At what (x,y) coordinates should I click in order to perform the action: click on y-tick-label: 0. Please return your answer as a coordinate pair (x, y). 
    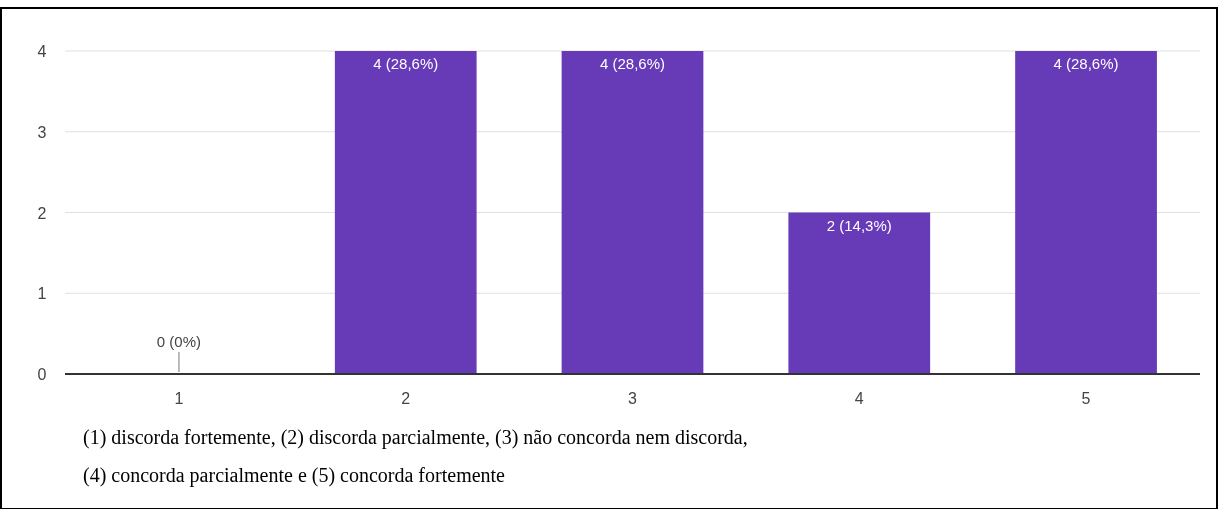
    Looking at the image, I should click on (42, 374).